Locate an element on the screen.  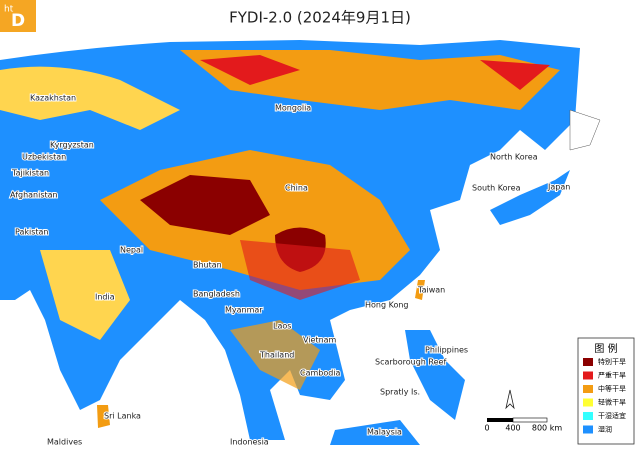
legend-label: 中等干旱 is located at coordinates (612, 388).